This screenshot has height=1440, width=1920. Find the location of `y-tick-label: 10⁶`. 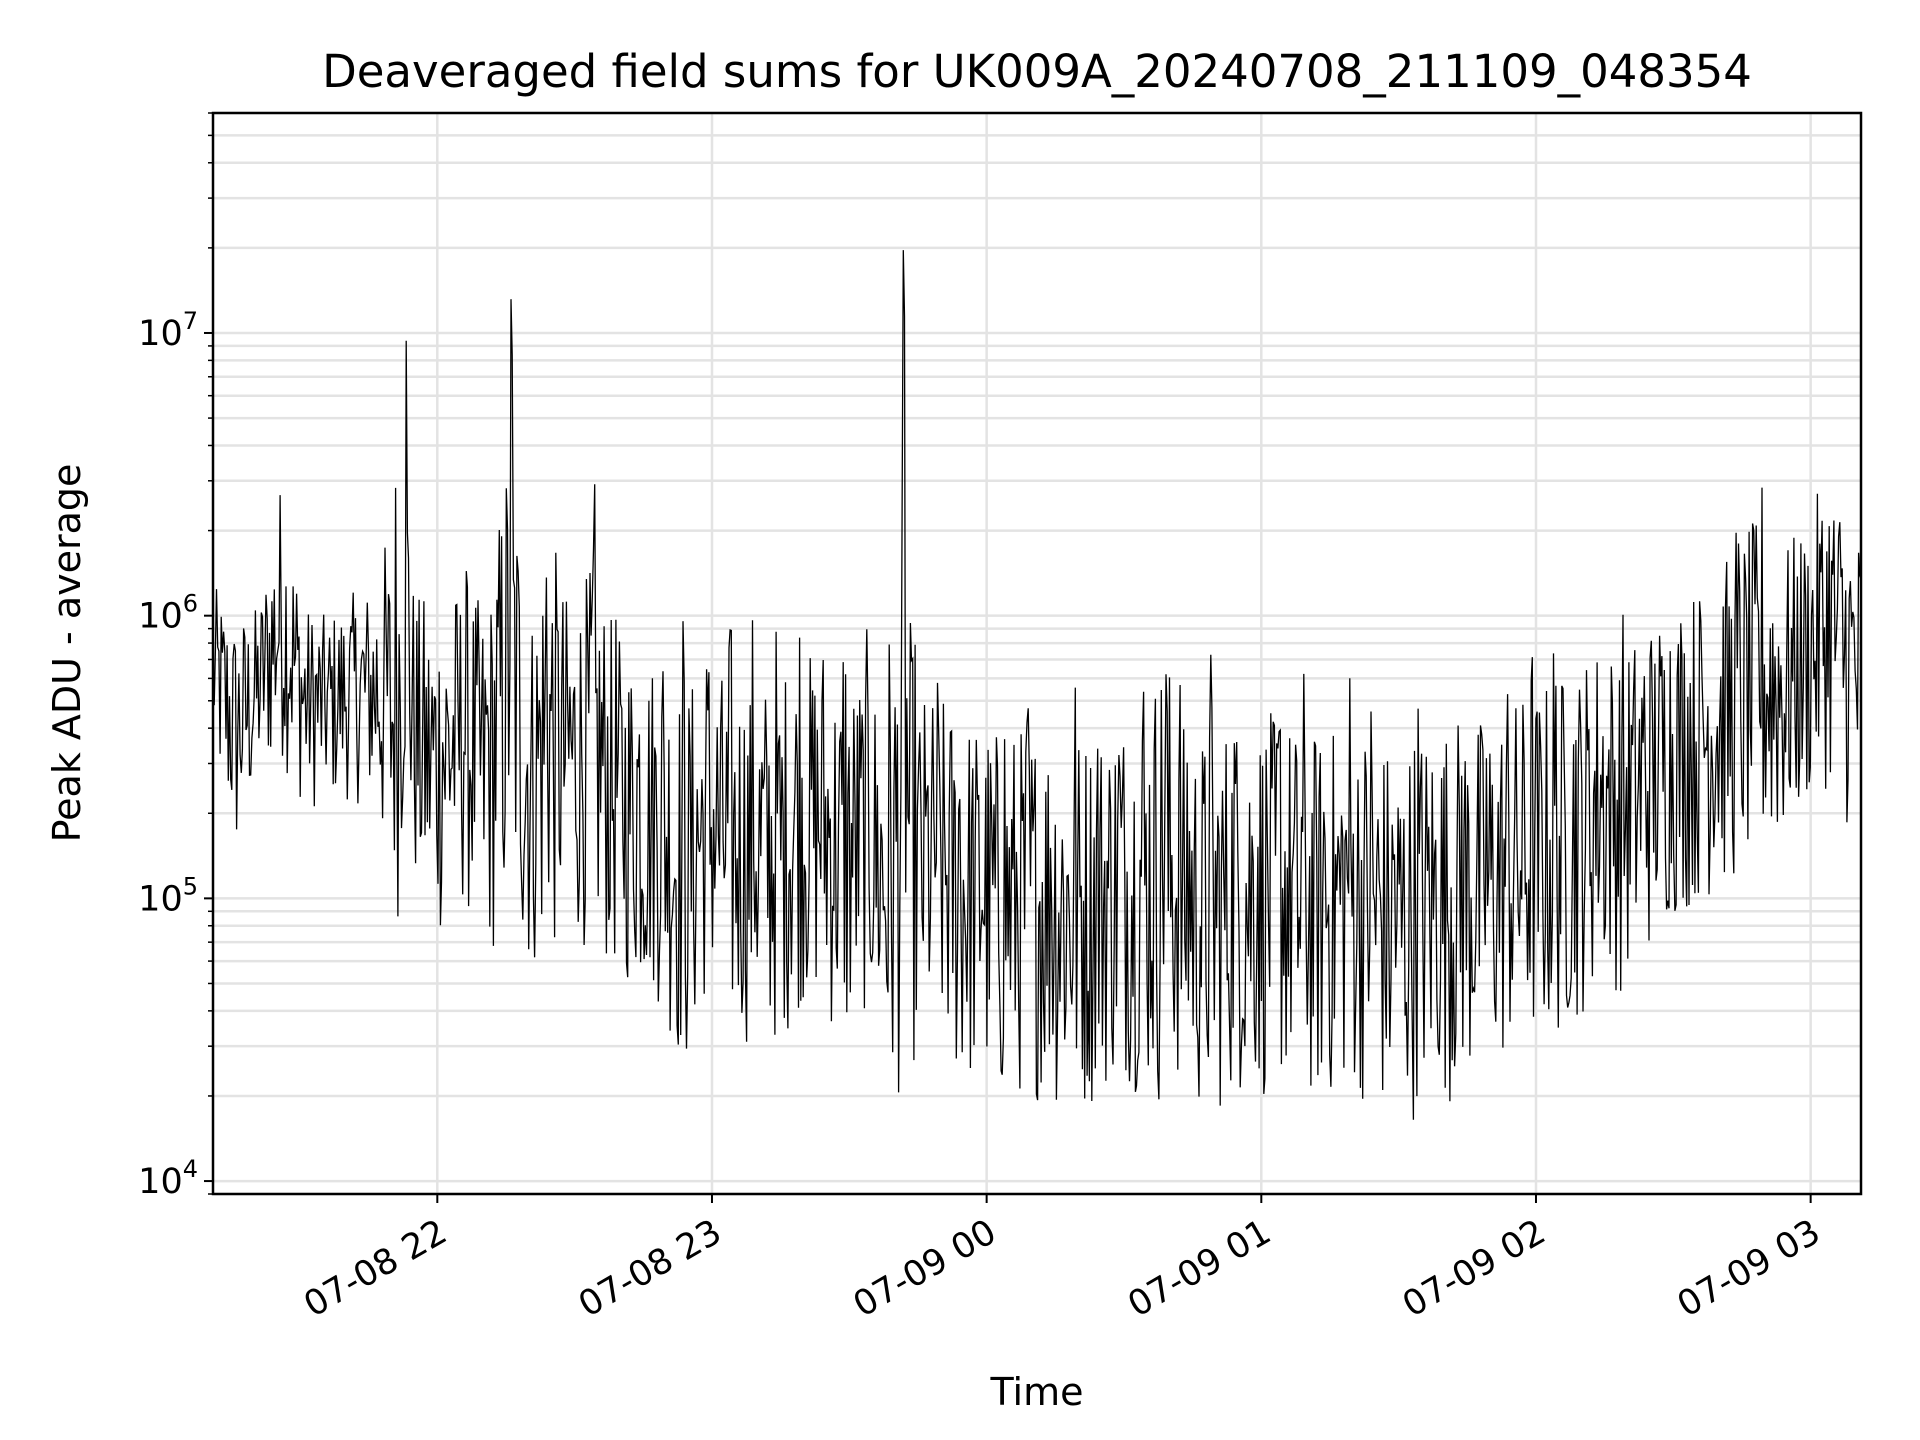

y-tick-label: 10⁶ is located at coordinates (168, 613).